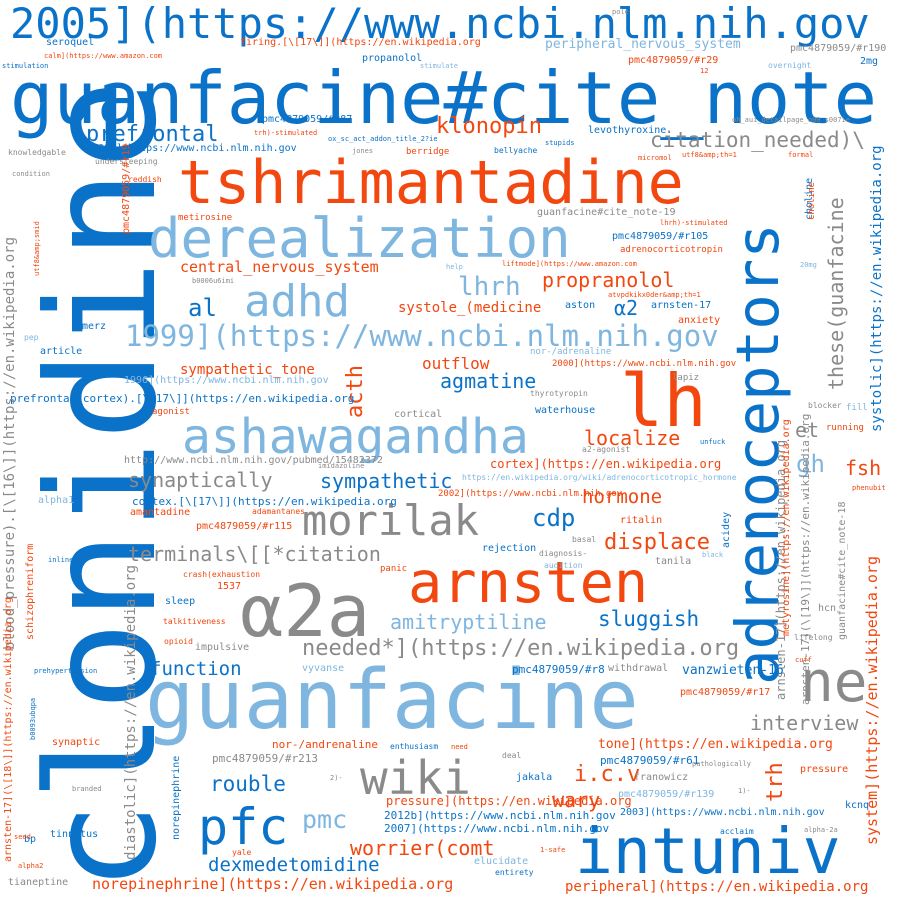 This screenshot has height=900, width=900. Describe the element at coordinates (414, 746) in the screenshot. I see `word: enthusiasm` at that location.